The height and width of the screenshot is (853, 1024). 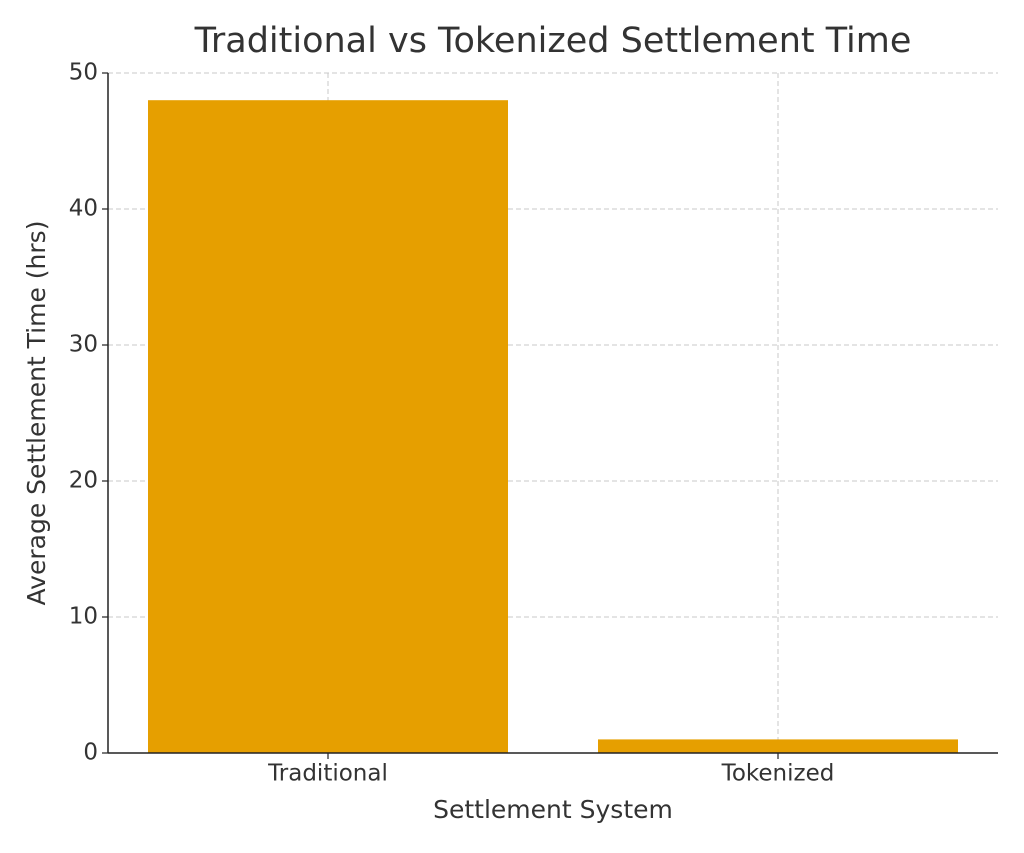 I want to click on y-tick-label: 30, so click(x=83, y=345).